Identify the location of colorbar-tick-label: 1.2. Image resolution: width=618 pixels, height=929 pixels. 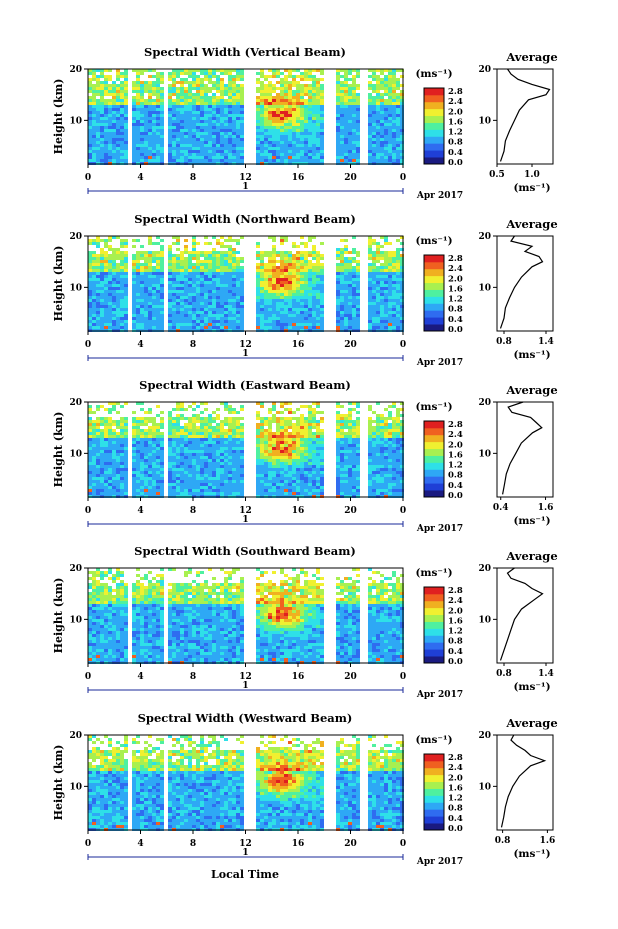
(455, 133).